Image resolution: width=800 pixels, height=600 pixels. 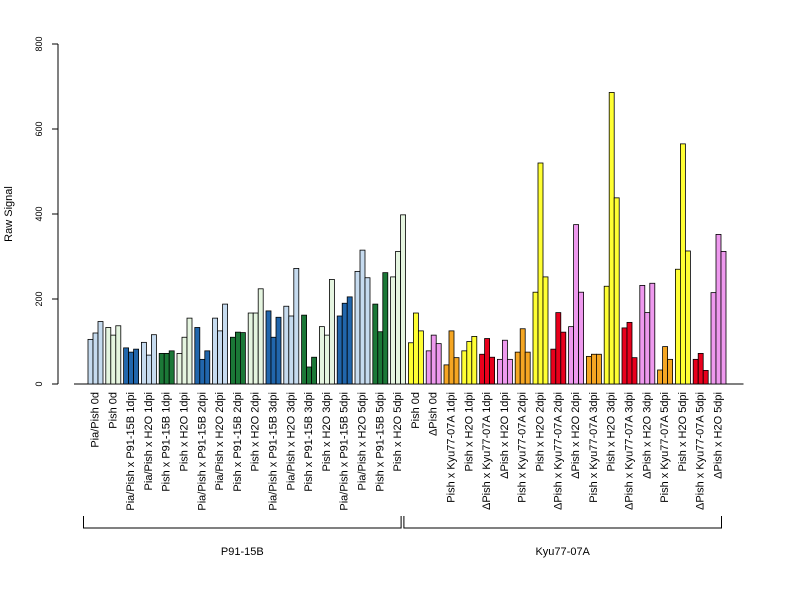 I want to click on x-tick-label: Pish x Kyu77-07A 2dpi, so click(x=523, y=447).